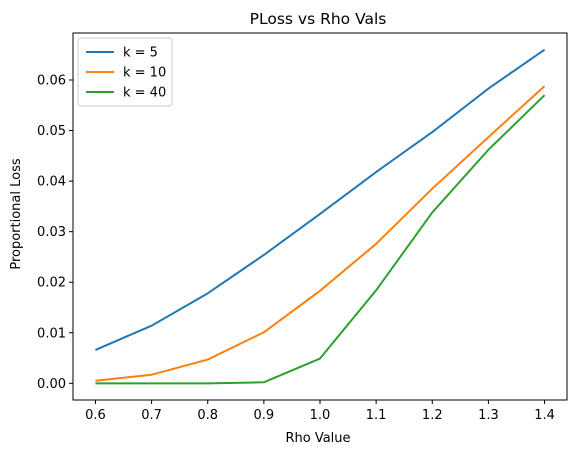  I want to click on legend-box, so click(125, 72).